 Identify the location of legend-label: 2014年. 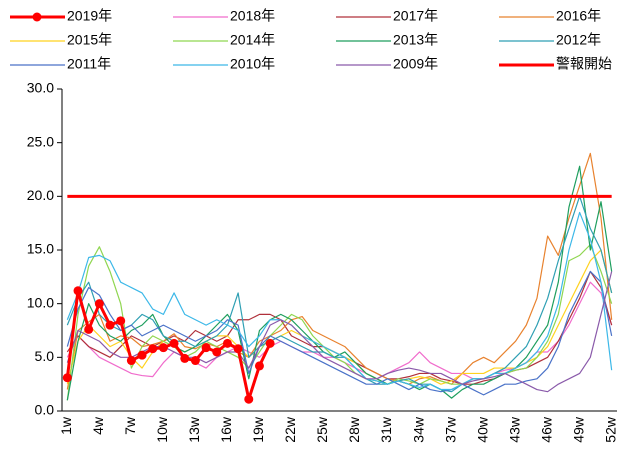
(252, 40).